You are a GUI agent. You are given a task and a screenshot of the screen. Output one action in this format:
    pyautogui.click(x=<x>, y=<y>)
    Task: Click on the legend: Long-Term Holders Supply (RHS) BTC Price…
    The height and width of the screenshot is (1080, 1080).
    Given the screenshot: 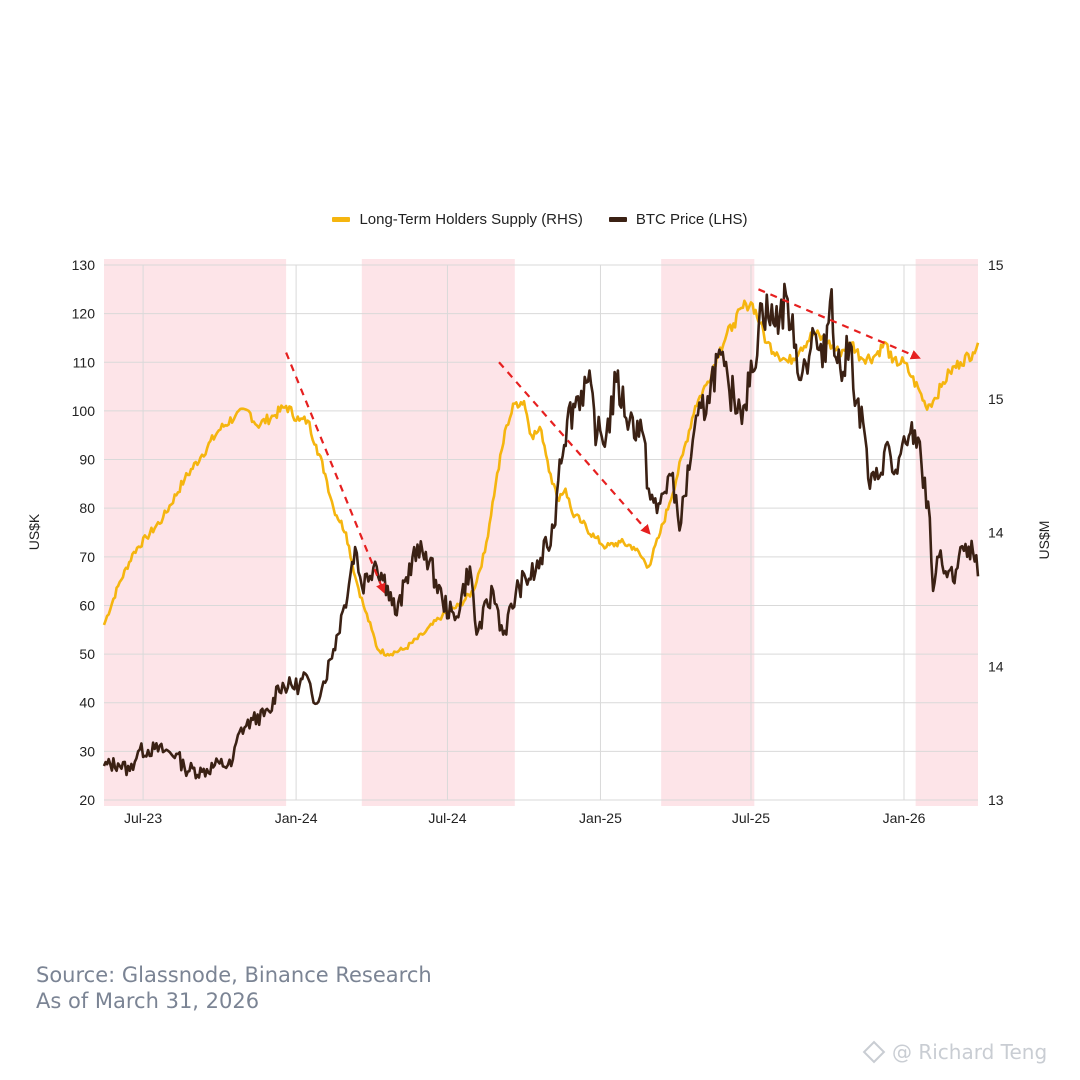 What is the action you would take?
    pyautogui.click(x=540, y=219)
    